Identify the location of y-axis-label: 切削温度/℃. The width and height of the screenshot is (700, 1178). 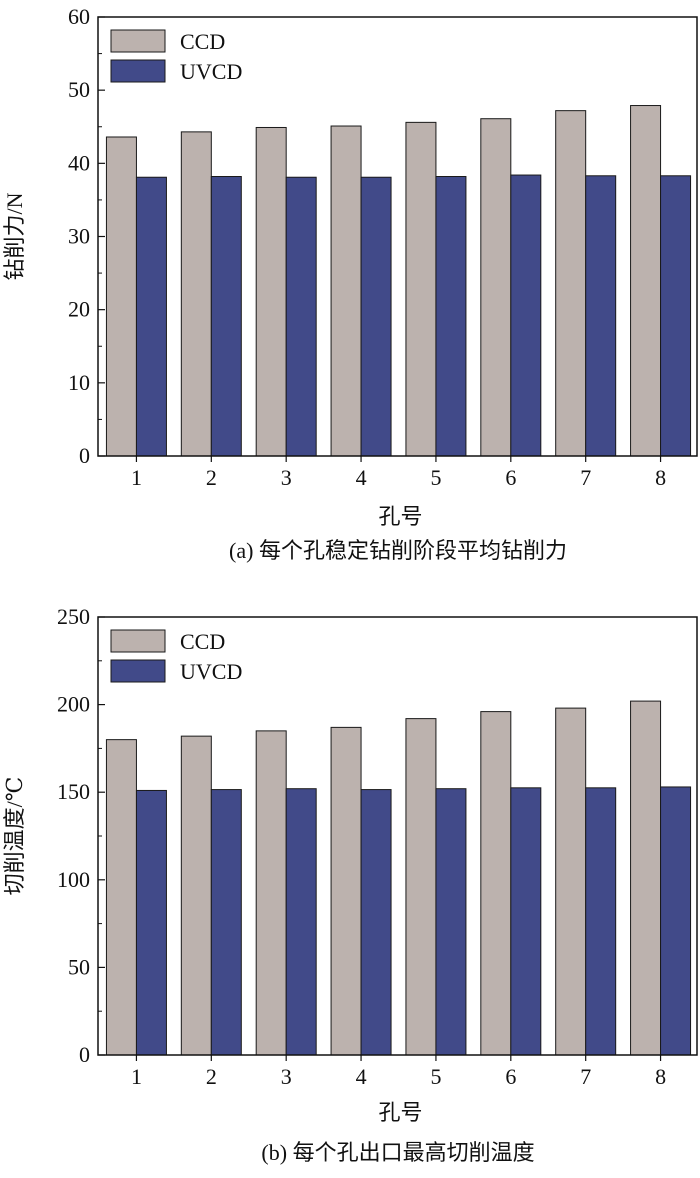
(14, 836).